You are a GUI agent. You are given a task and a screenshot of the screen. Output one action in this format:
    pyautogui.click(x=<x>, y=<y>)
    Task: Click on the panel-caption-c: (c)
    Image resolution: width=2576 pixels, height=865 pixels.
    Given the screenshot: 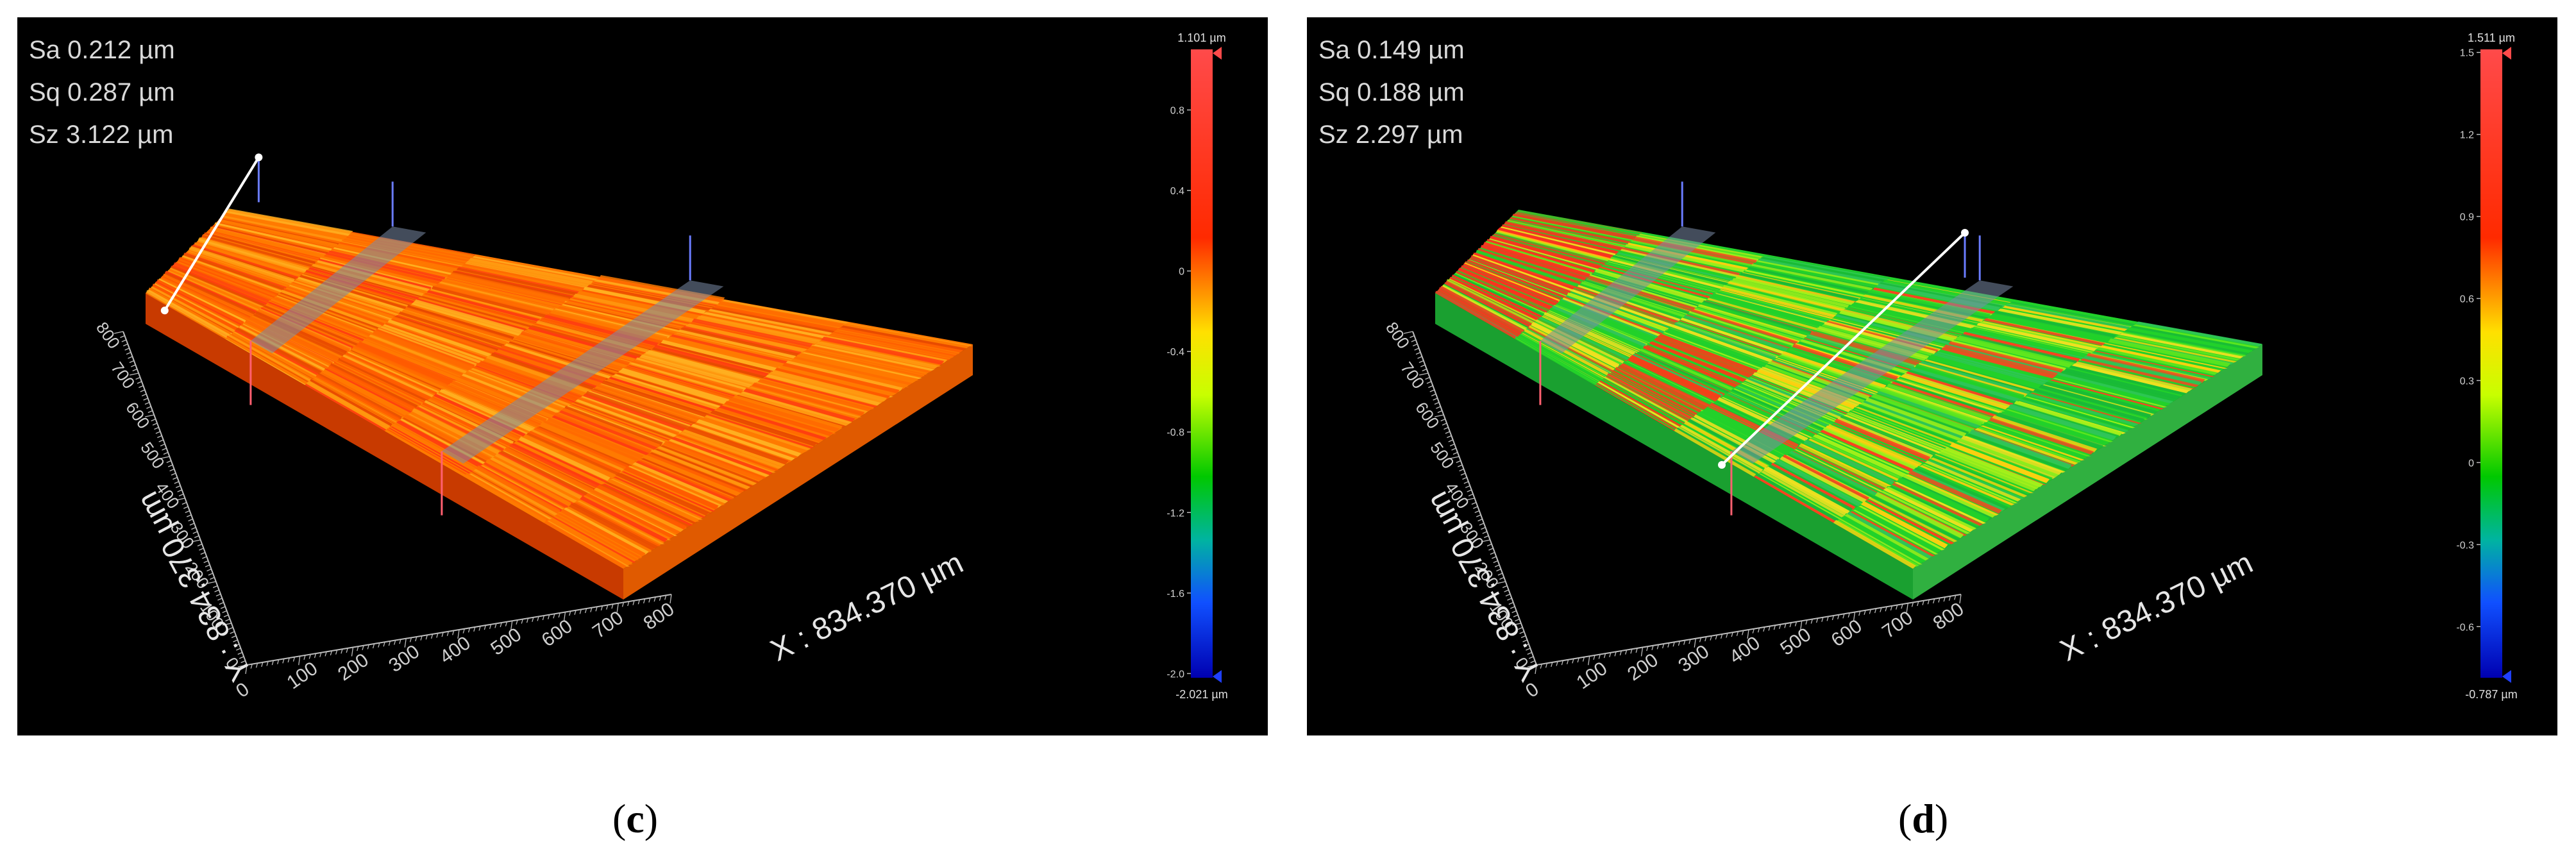 What is the action you would take?
    pyautogui.click(x=635, y=818)
    